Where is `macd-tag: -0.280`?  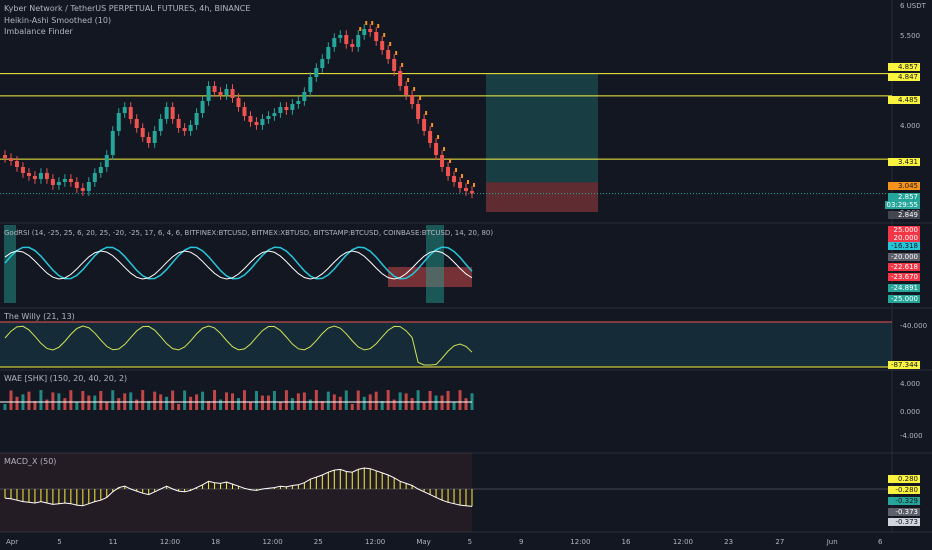 macd-tag: -0.280 is located at coordinates (904, 490).